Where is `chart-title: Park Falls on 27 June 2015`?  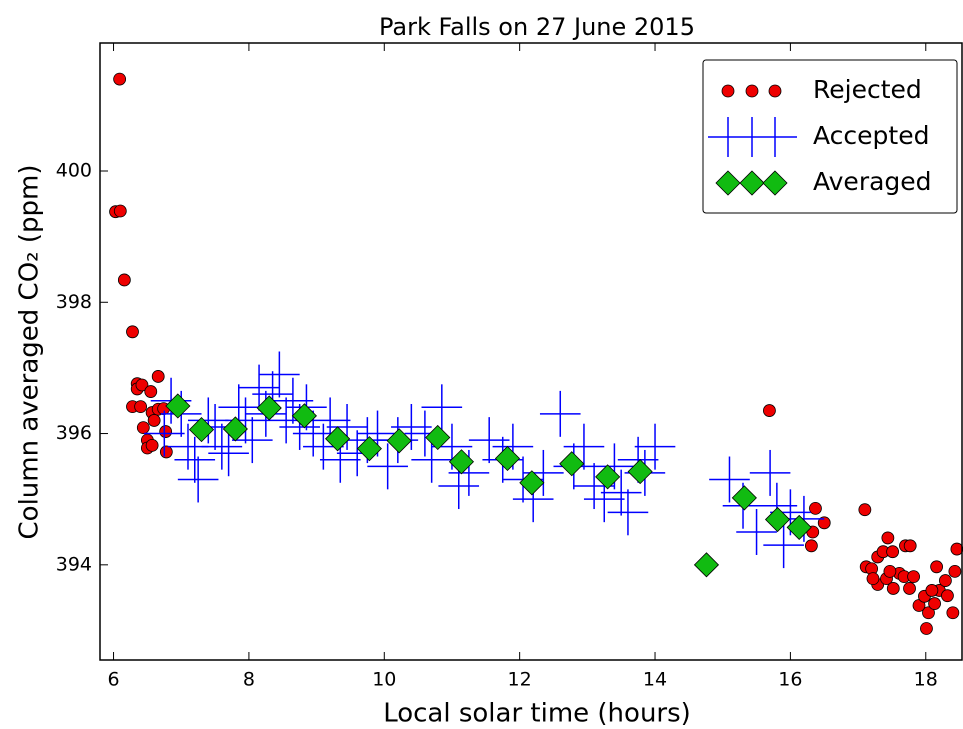
chart-title: Park Falls on 27 June 2015 is located at coordinates (537, 27).